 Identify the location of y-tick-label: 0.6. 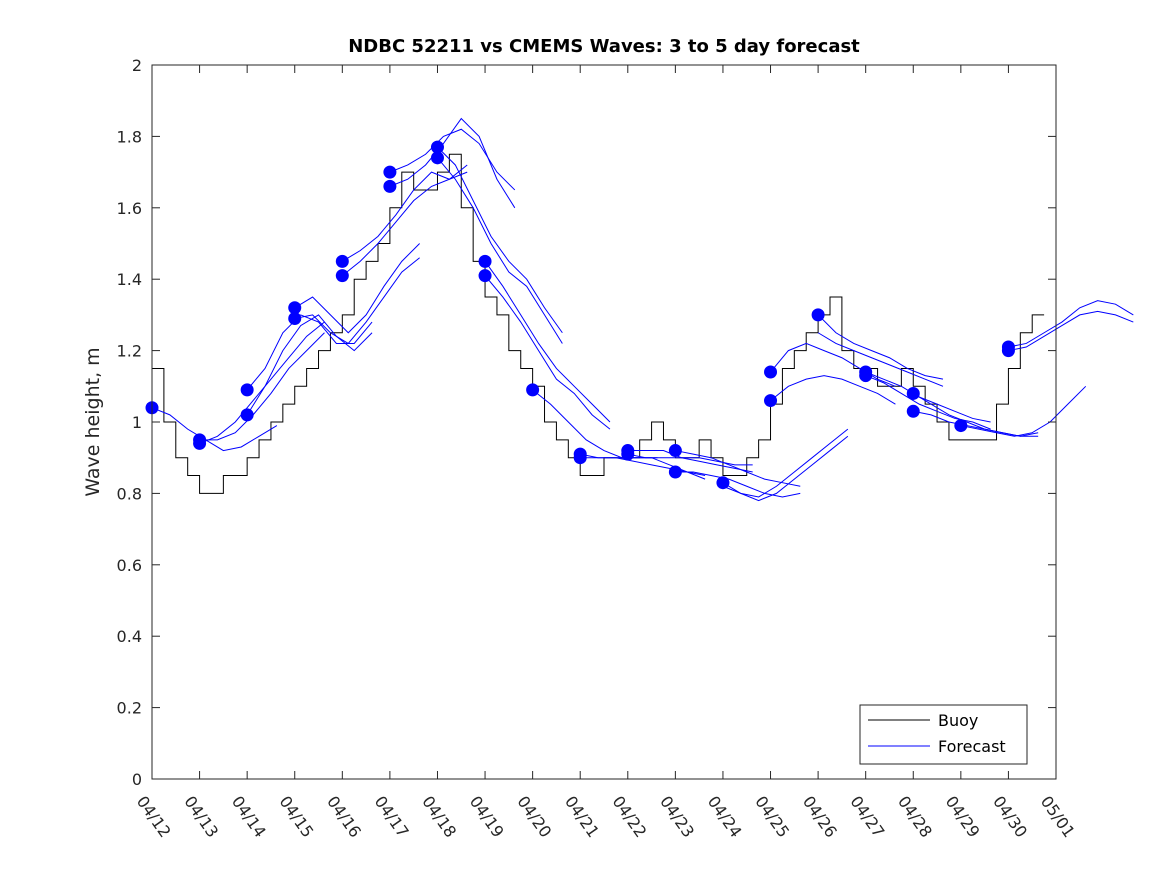
(129, 565).